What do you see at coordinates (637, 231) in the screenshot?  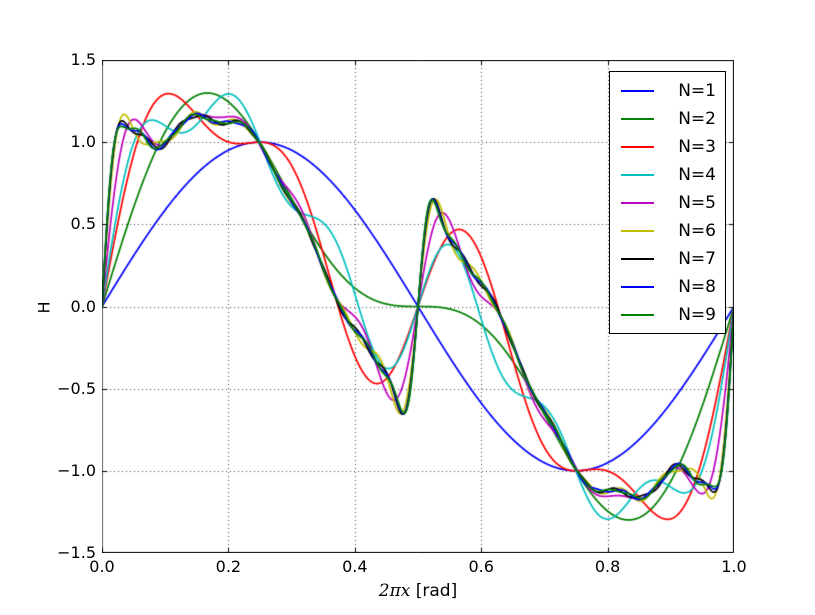 I see `legend-line-sample-n6` at bounding box center [637, 231].